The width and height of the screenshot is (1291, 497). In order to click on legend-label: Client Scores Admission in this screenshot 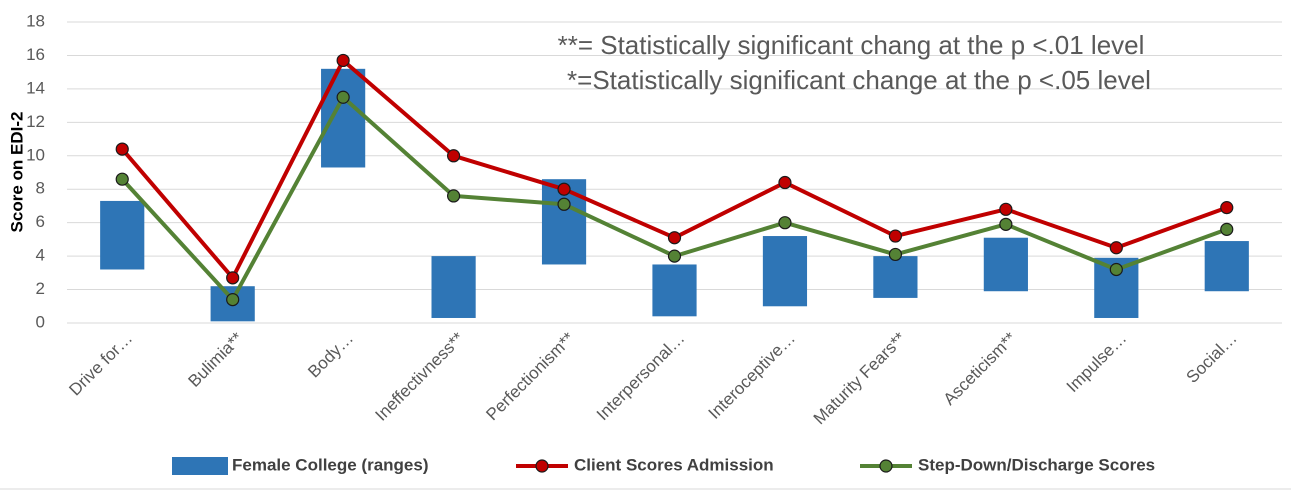, I will do `click(674, 464)`.